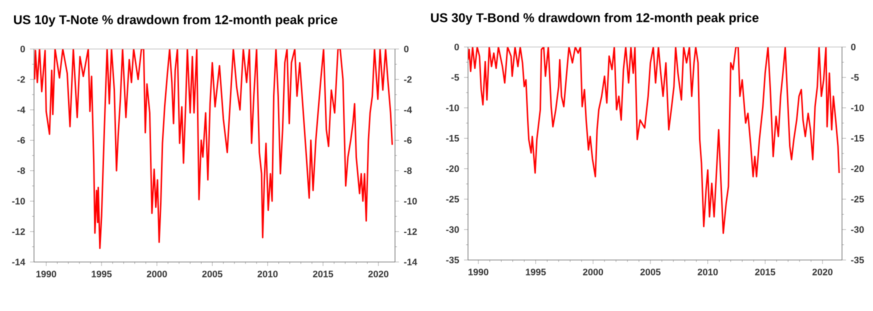 This screenshot has width=873, height=311. Describe the element at coordinates (453, 138) in the screenshot. I see `y-tick-label: -15` at that location.